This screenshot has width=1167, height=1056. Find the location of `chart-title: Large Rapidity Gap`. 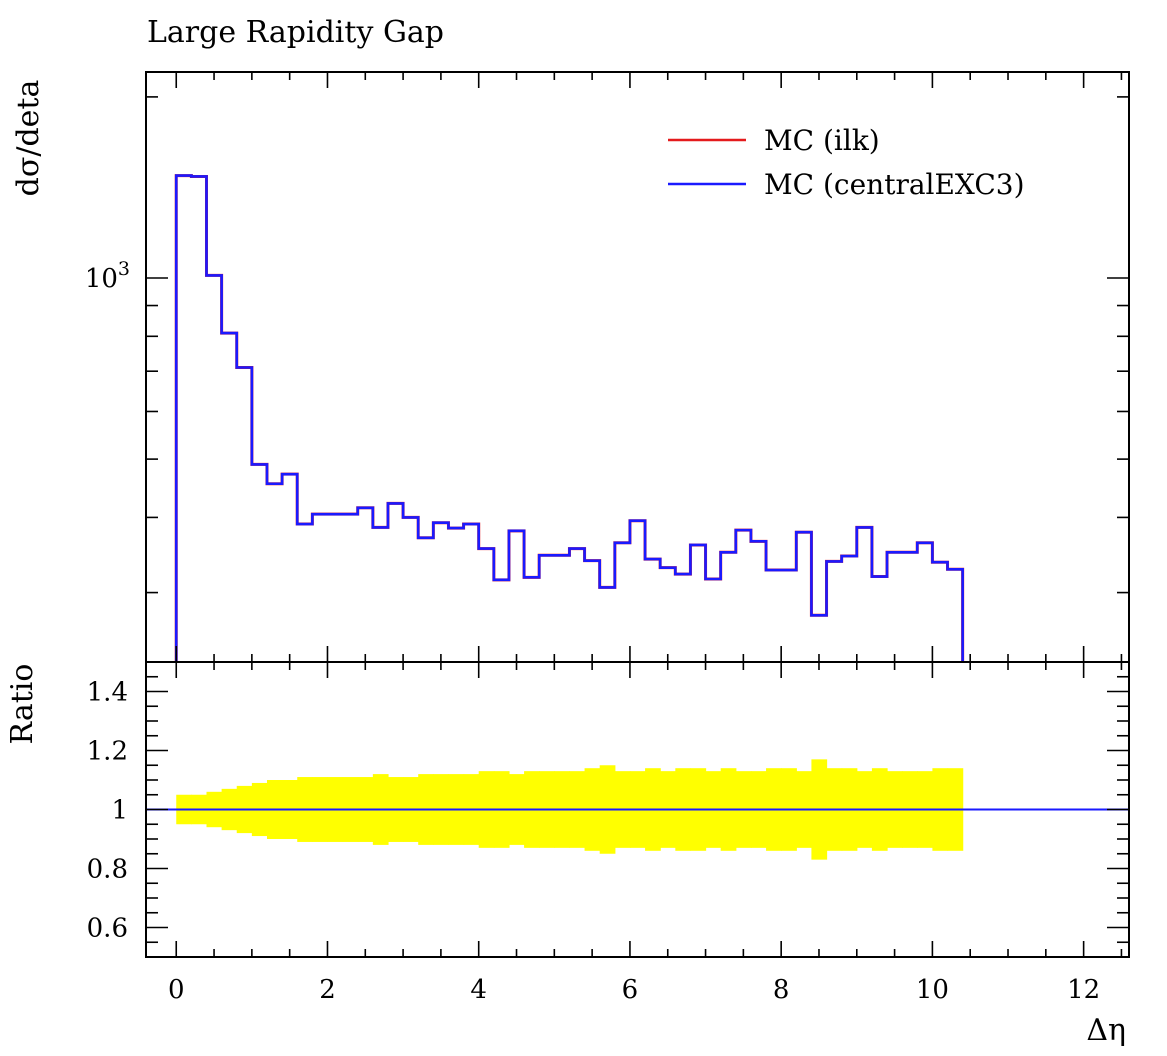

chart-title: Large Rapidity Gap is located at coordinates (295, 32).